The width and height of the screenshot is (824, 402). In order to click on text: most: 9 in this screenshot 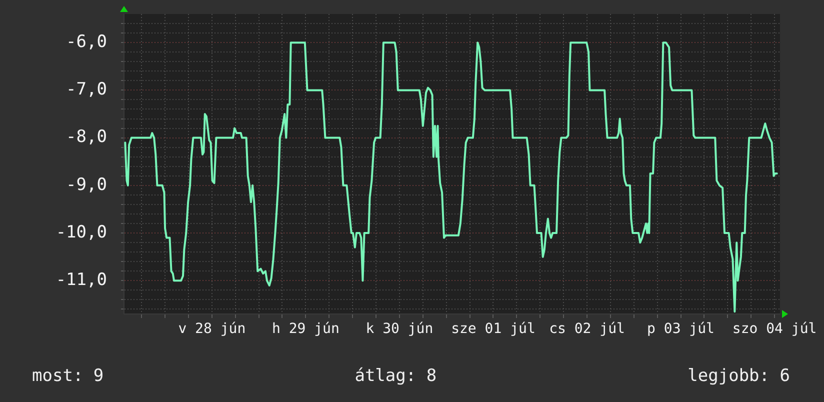, I will do `click(68, 376)`.